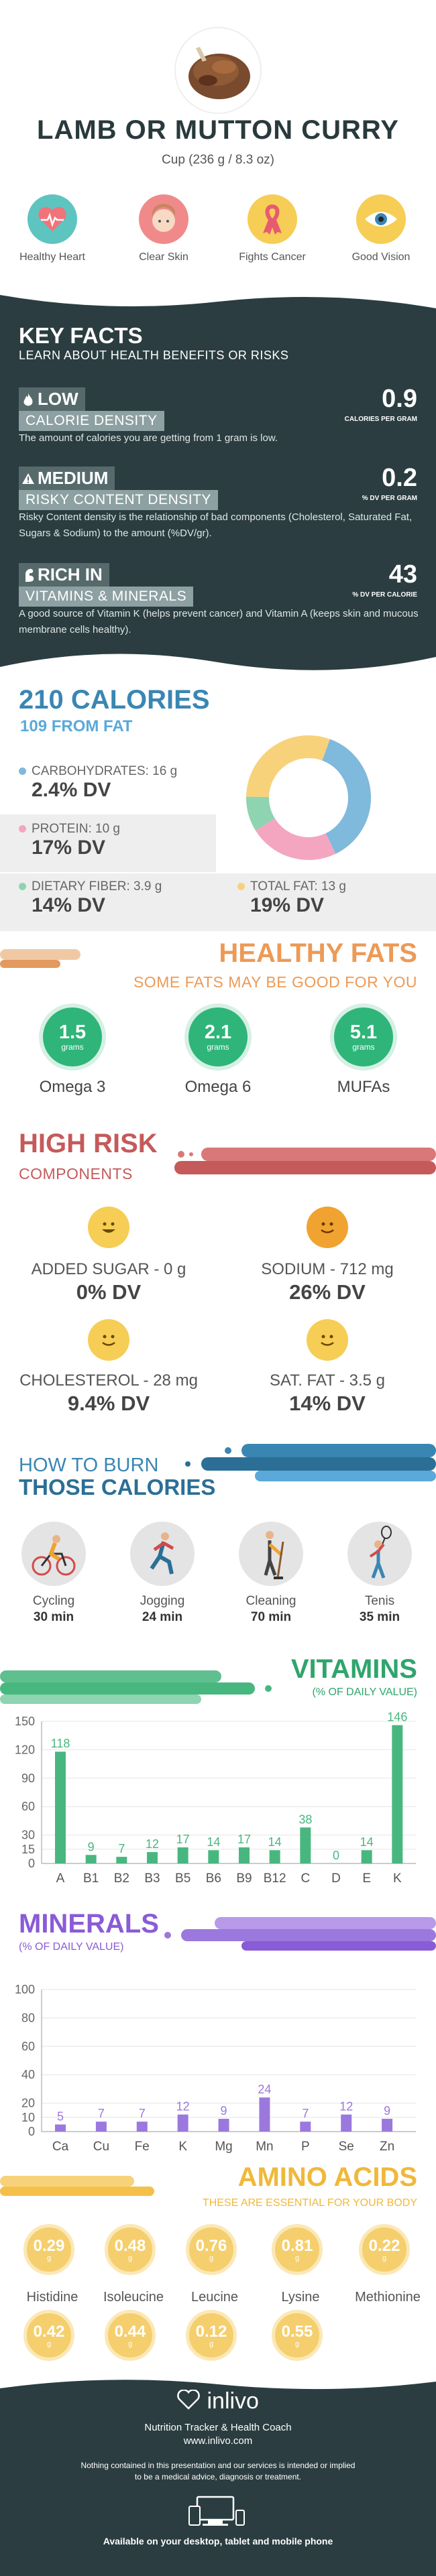 This screenshot has width=436, height=2576. Describe the element at coordinates (218, 2441) in the screenshot. I see `footer-url: www.inlivo.com` at that location.